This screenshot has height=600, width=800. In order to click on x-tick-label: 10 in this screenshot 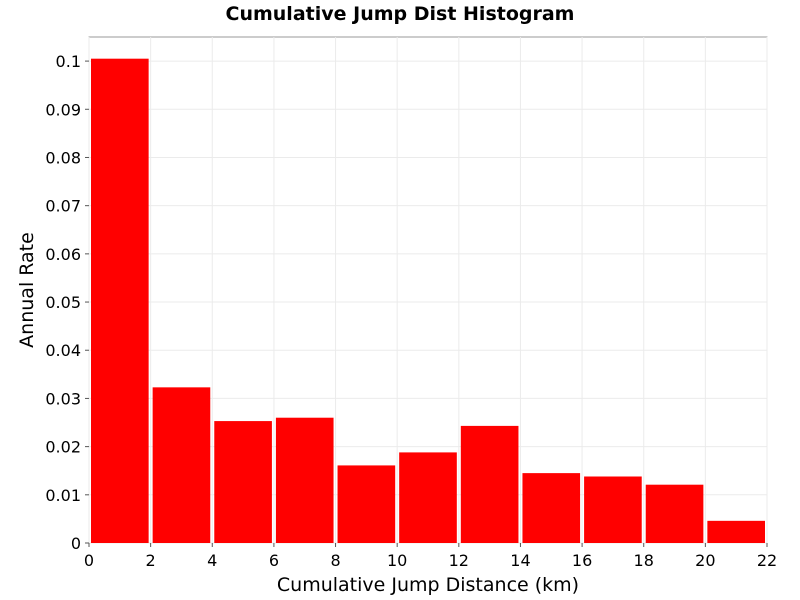, I will do `click(397, 560)`.